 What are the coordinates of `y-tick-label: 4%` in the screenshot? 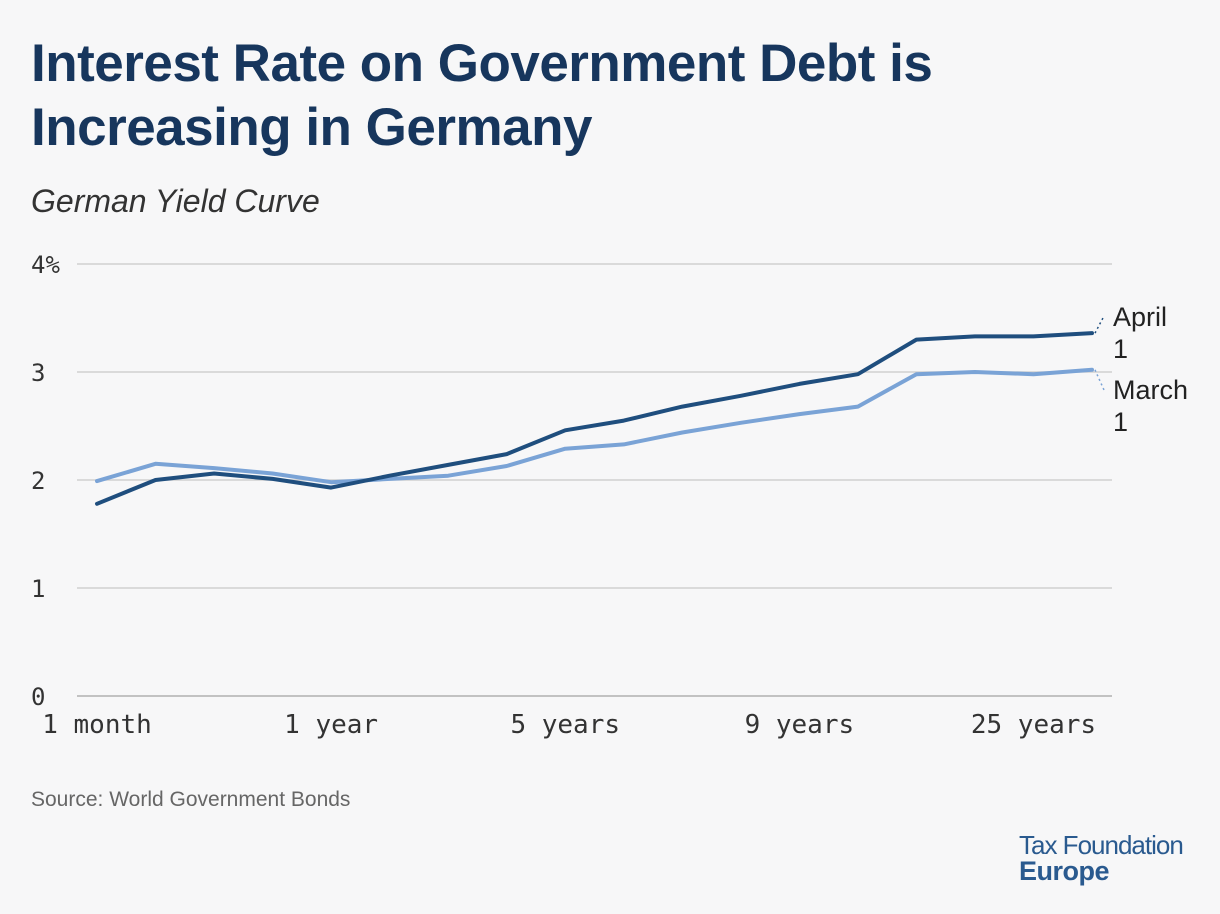 It's located at (45, 265).